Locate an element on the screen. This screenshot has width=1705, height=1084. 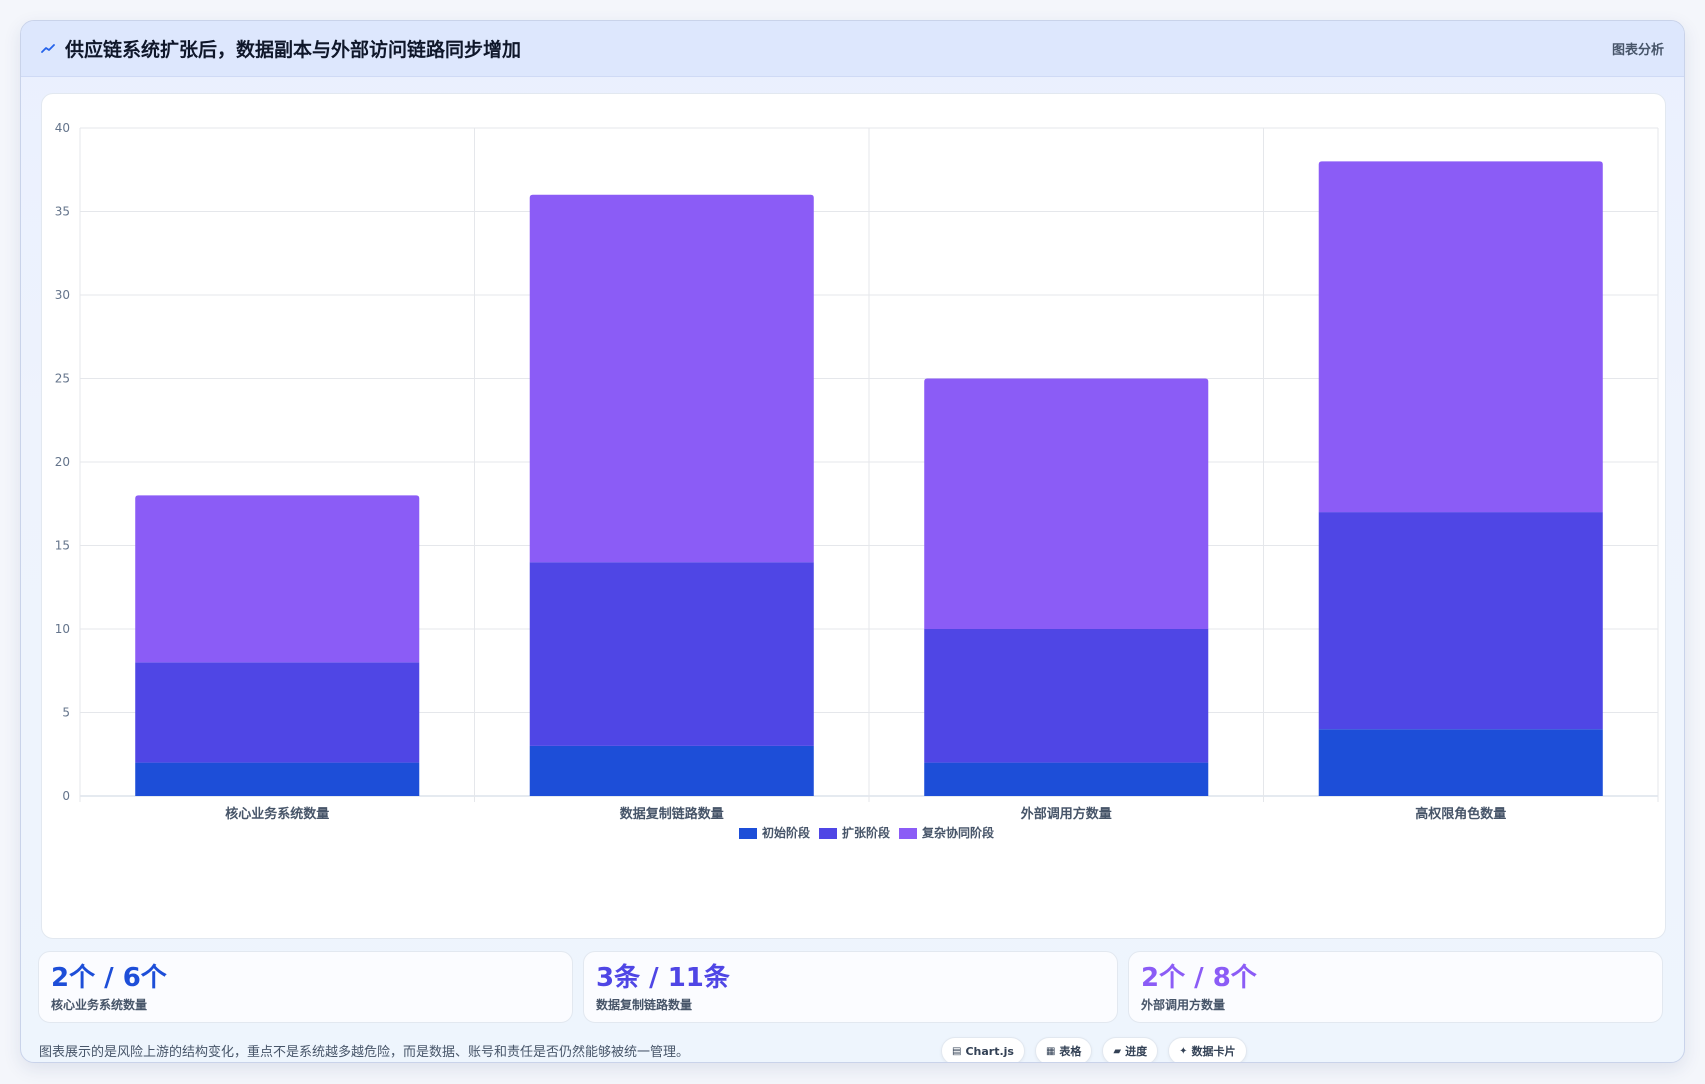
y-tick-label: 35 is located at coordinates (62, 212).